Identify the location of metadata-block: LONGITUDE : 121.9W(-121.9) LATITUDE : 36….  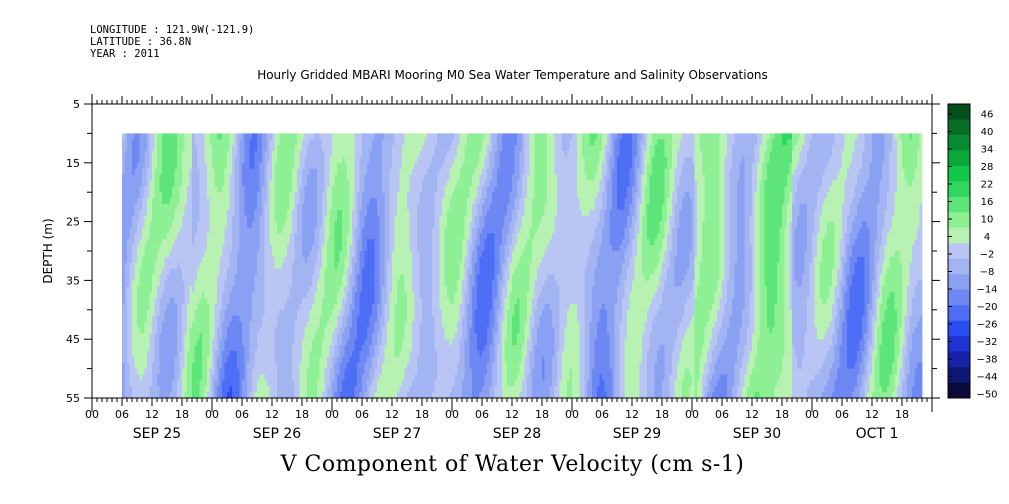
(172, 42).